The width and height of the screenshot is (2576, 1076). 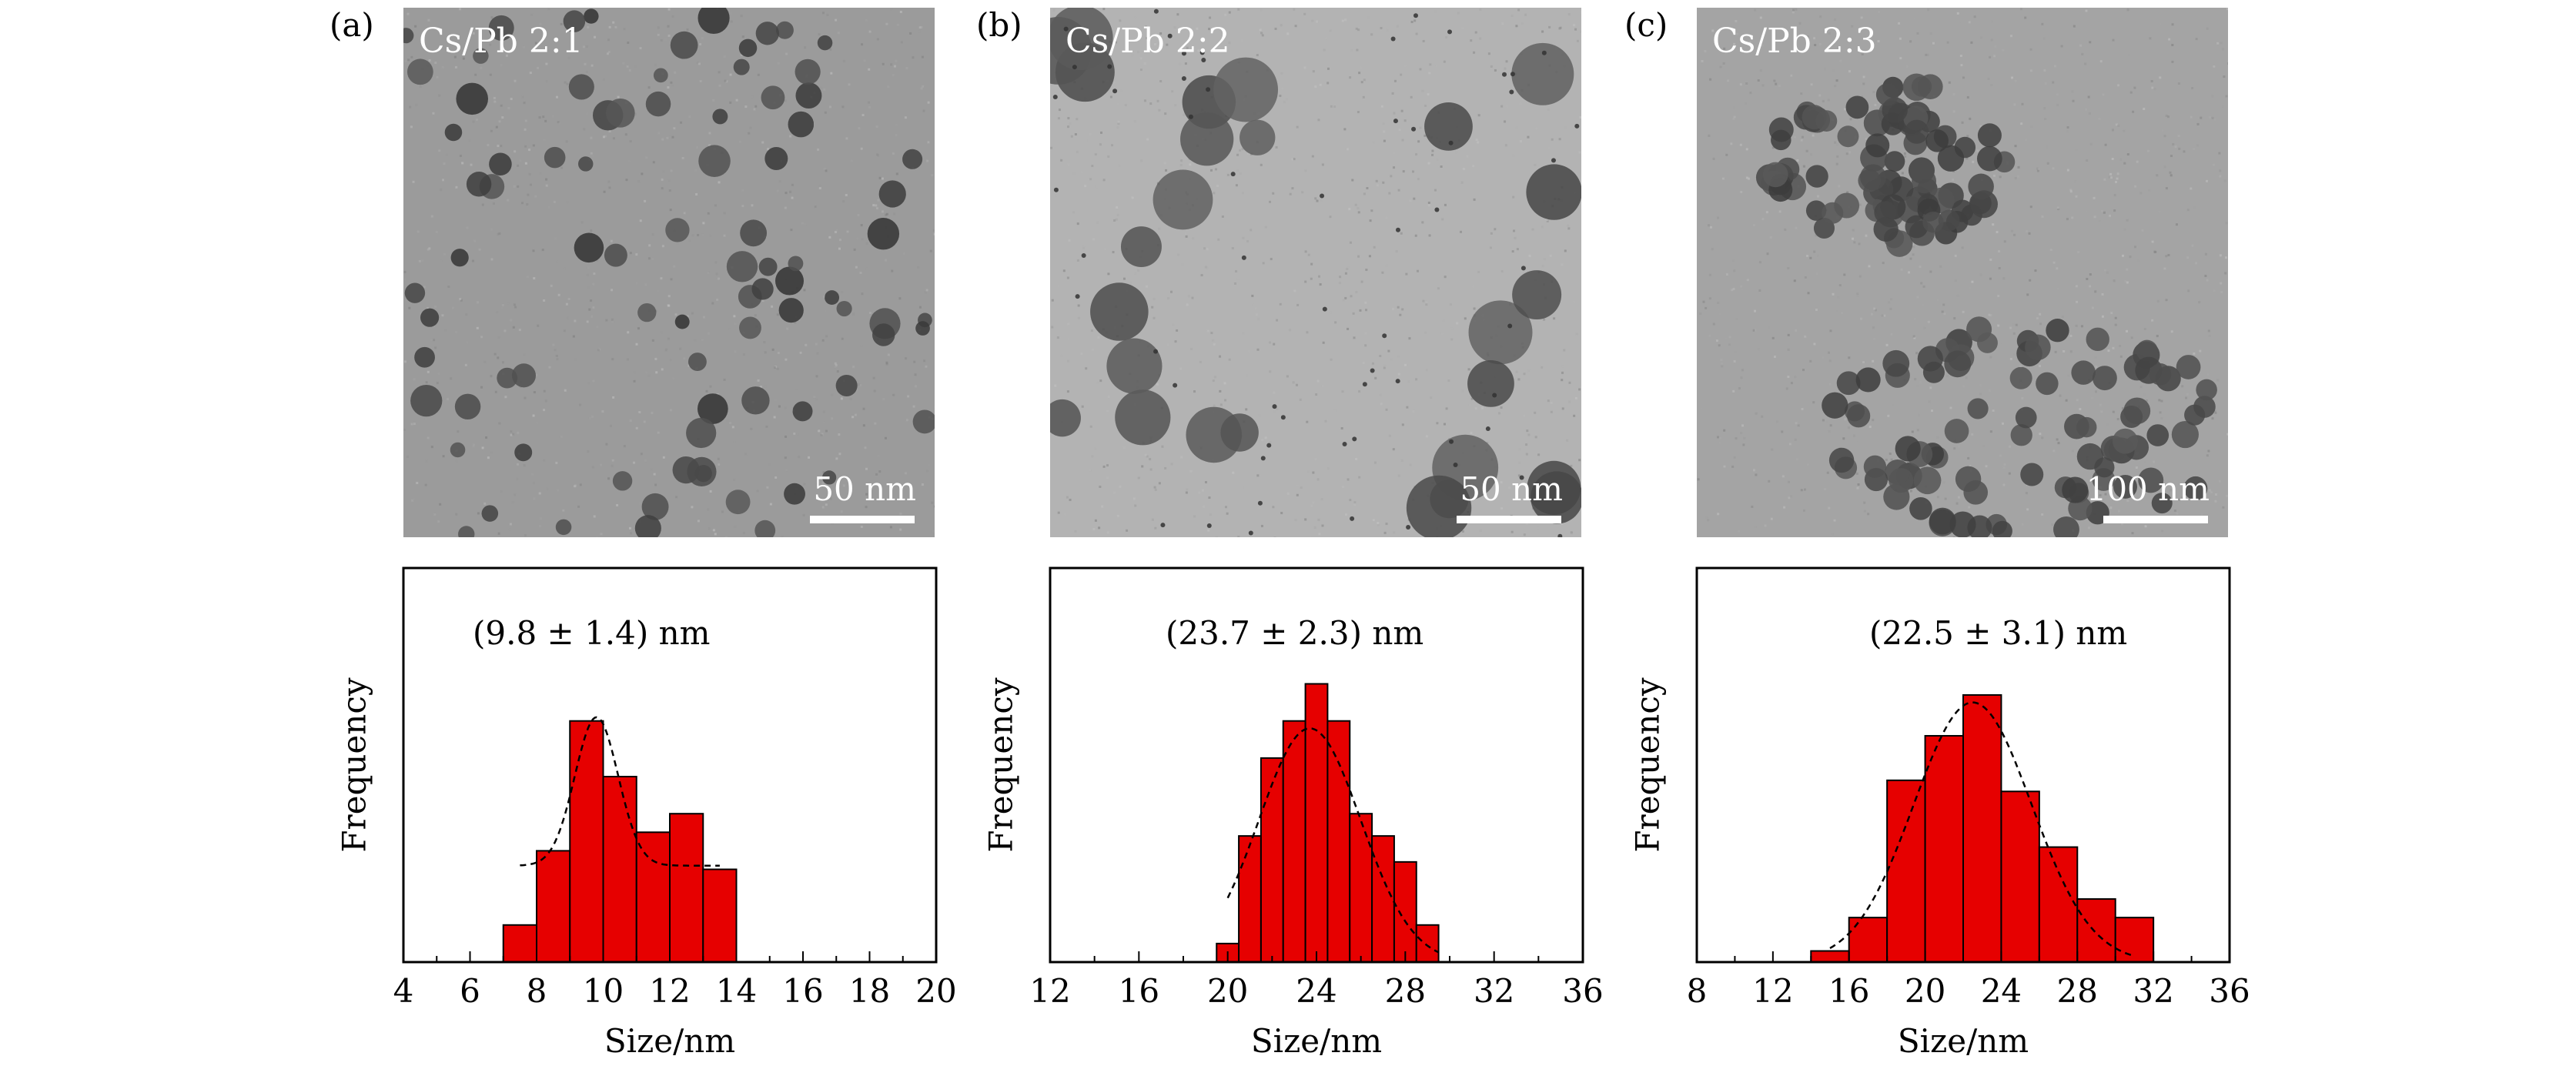 What do you see at coordinates (554, 906) in the screenshot?
I see `histogram-bar` at bounding box center [554, 906].